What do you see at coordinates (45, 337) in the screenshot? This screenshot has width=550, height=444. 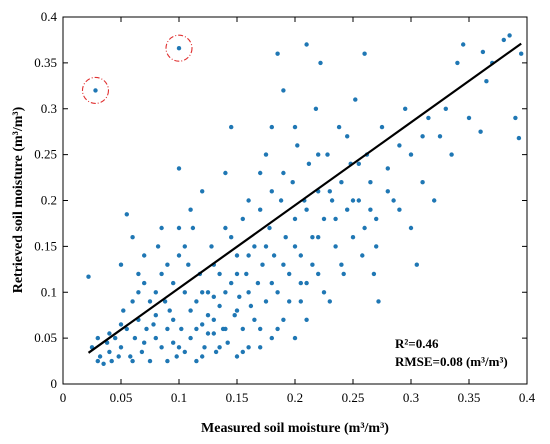 I see `y-tick-label: 0.05` at bounding box center [45, 337].